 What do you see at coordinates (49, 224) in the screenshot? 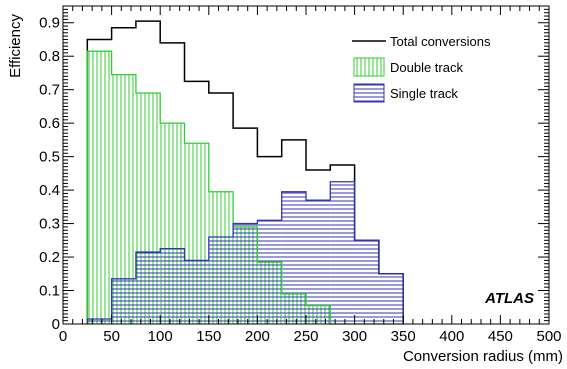
I see `y-tick-label: 0.3` at bounding box center [49, 224].